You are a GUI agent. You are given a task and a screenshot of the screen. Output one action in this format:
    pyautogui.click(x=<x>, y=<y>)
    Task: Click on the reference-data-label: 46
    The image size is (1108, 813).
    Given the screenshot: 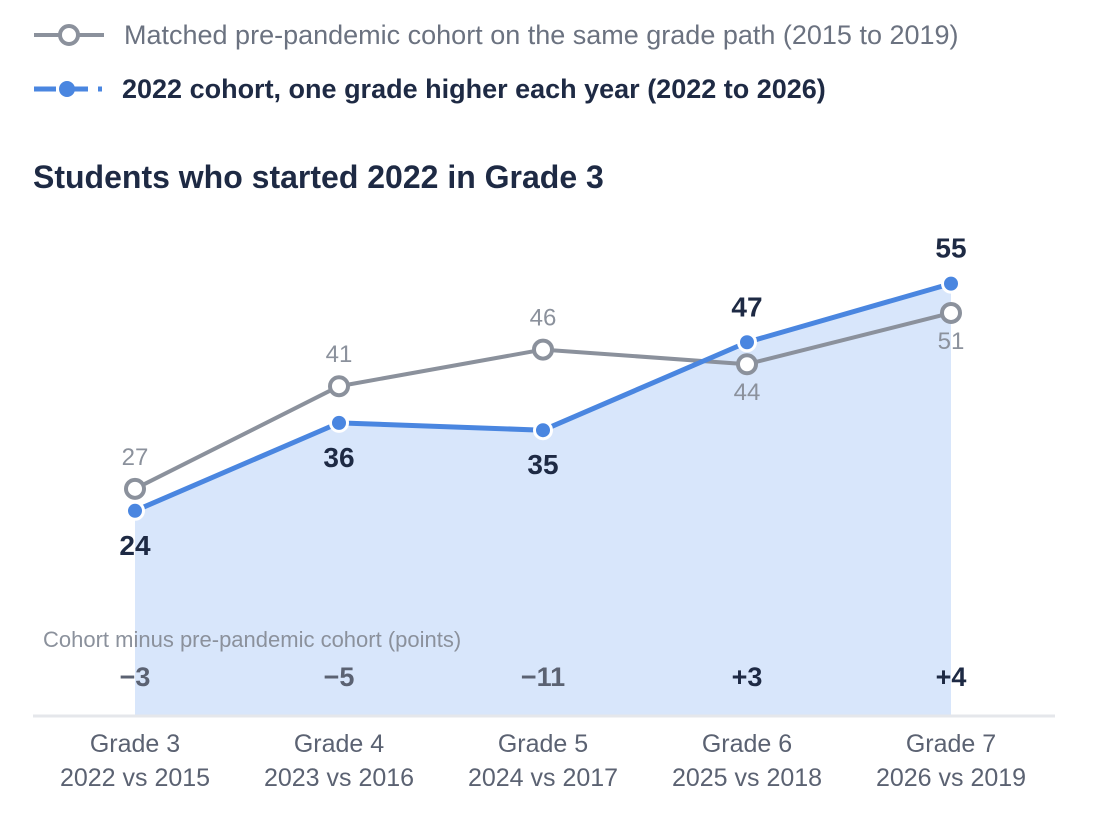 What is the action you would take?
    pyautogui.click(x=543, y=318)
    